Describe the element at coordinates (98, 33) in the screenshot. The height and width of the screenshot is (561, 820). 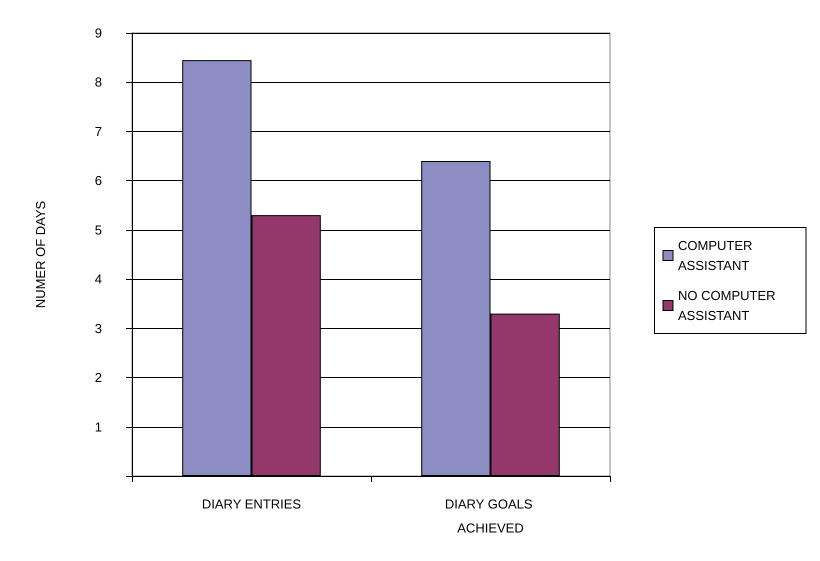
I see `y-tick-label: 9` at that location.